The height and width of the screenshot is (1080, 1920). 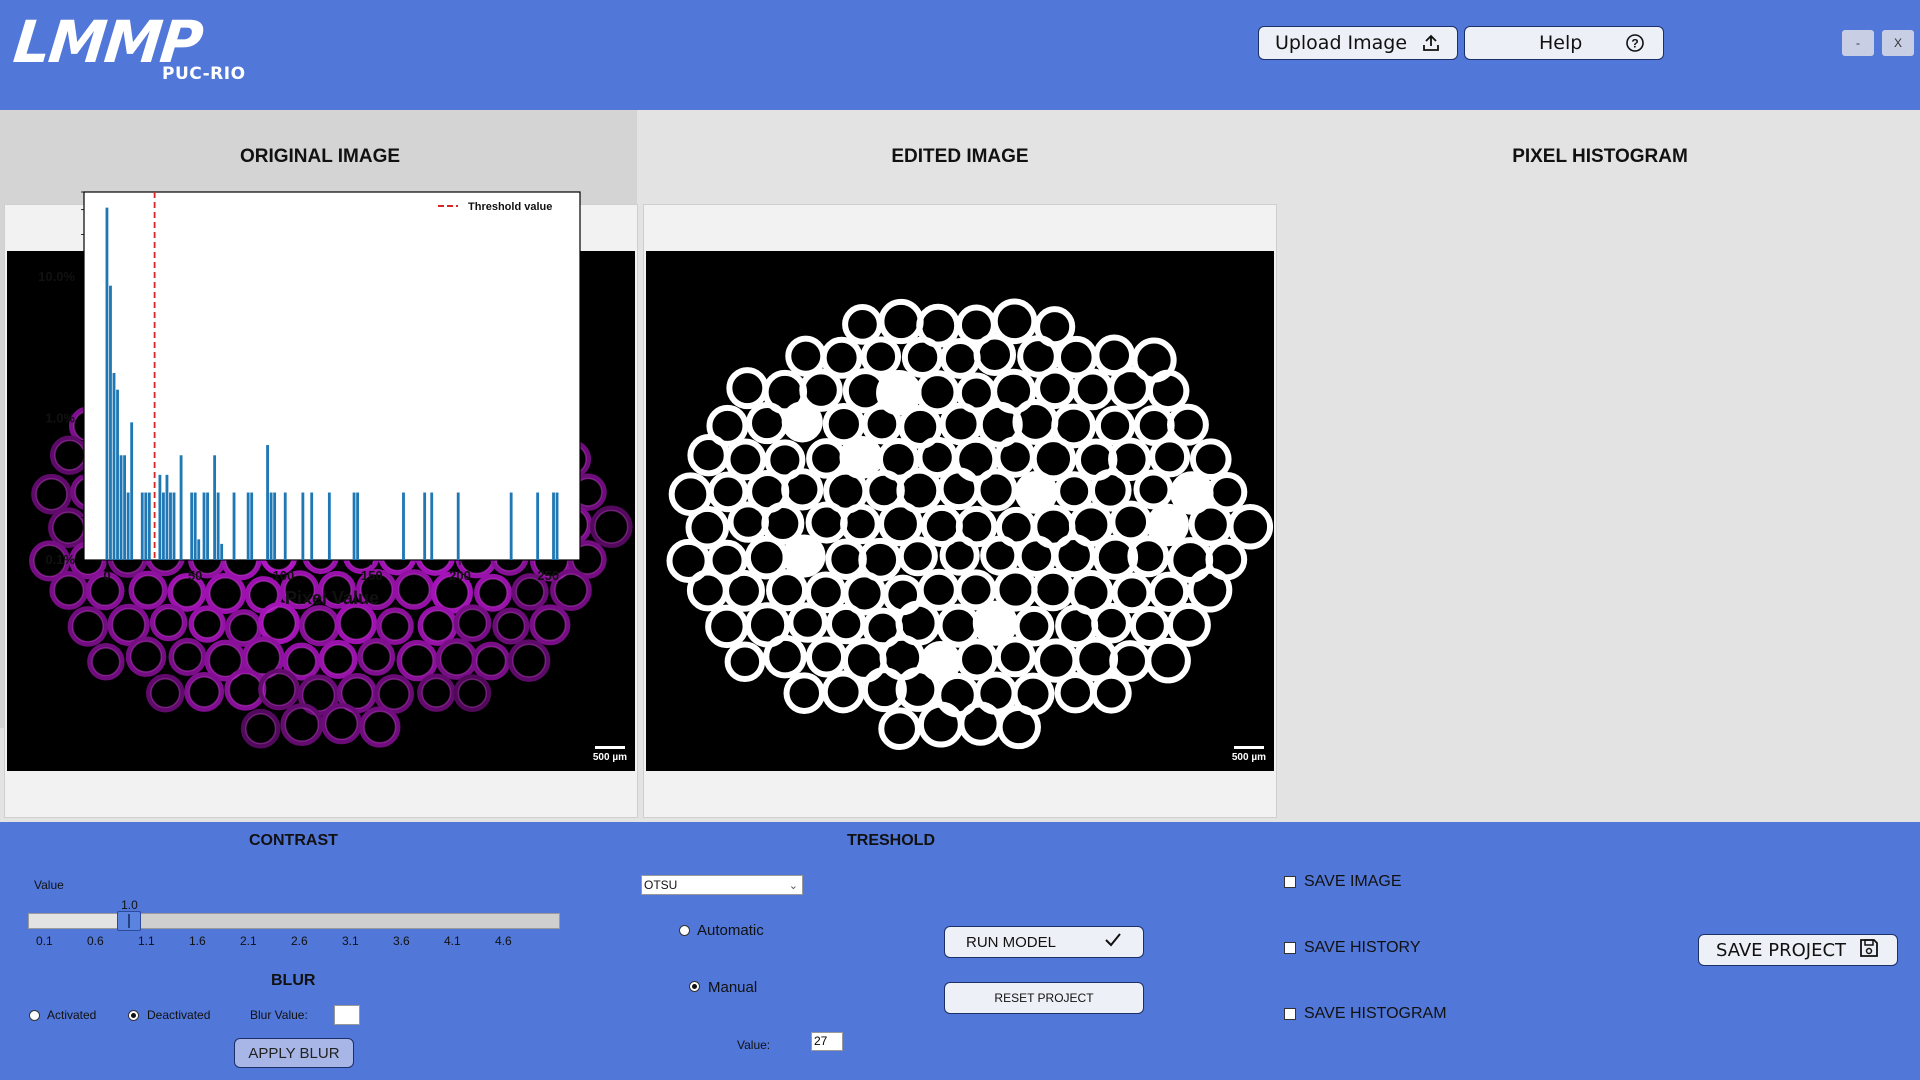 I want to click on threshold-method-select: OTSU ⌄, so click(x=722, y=885).